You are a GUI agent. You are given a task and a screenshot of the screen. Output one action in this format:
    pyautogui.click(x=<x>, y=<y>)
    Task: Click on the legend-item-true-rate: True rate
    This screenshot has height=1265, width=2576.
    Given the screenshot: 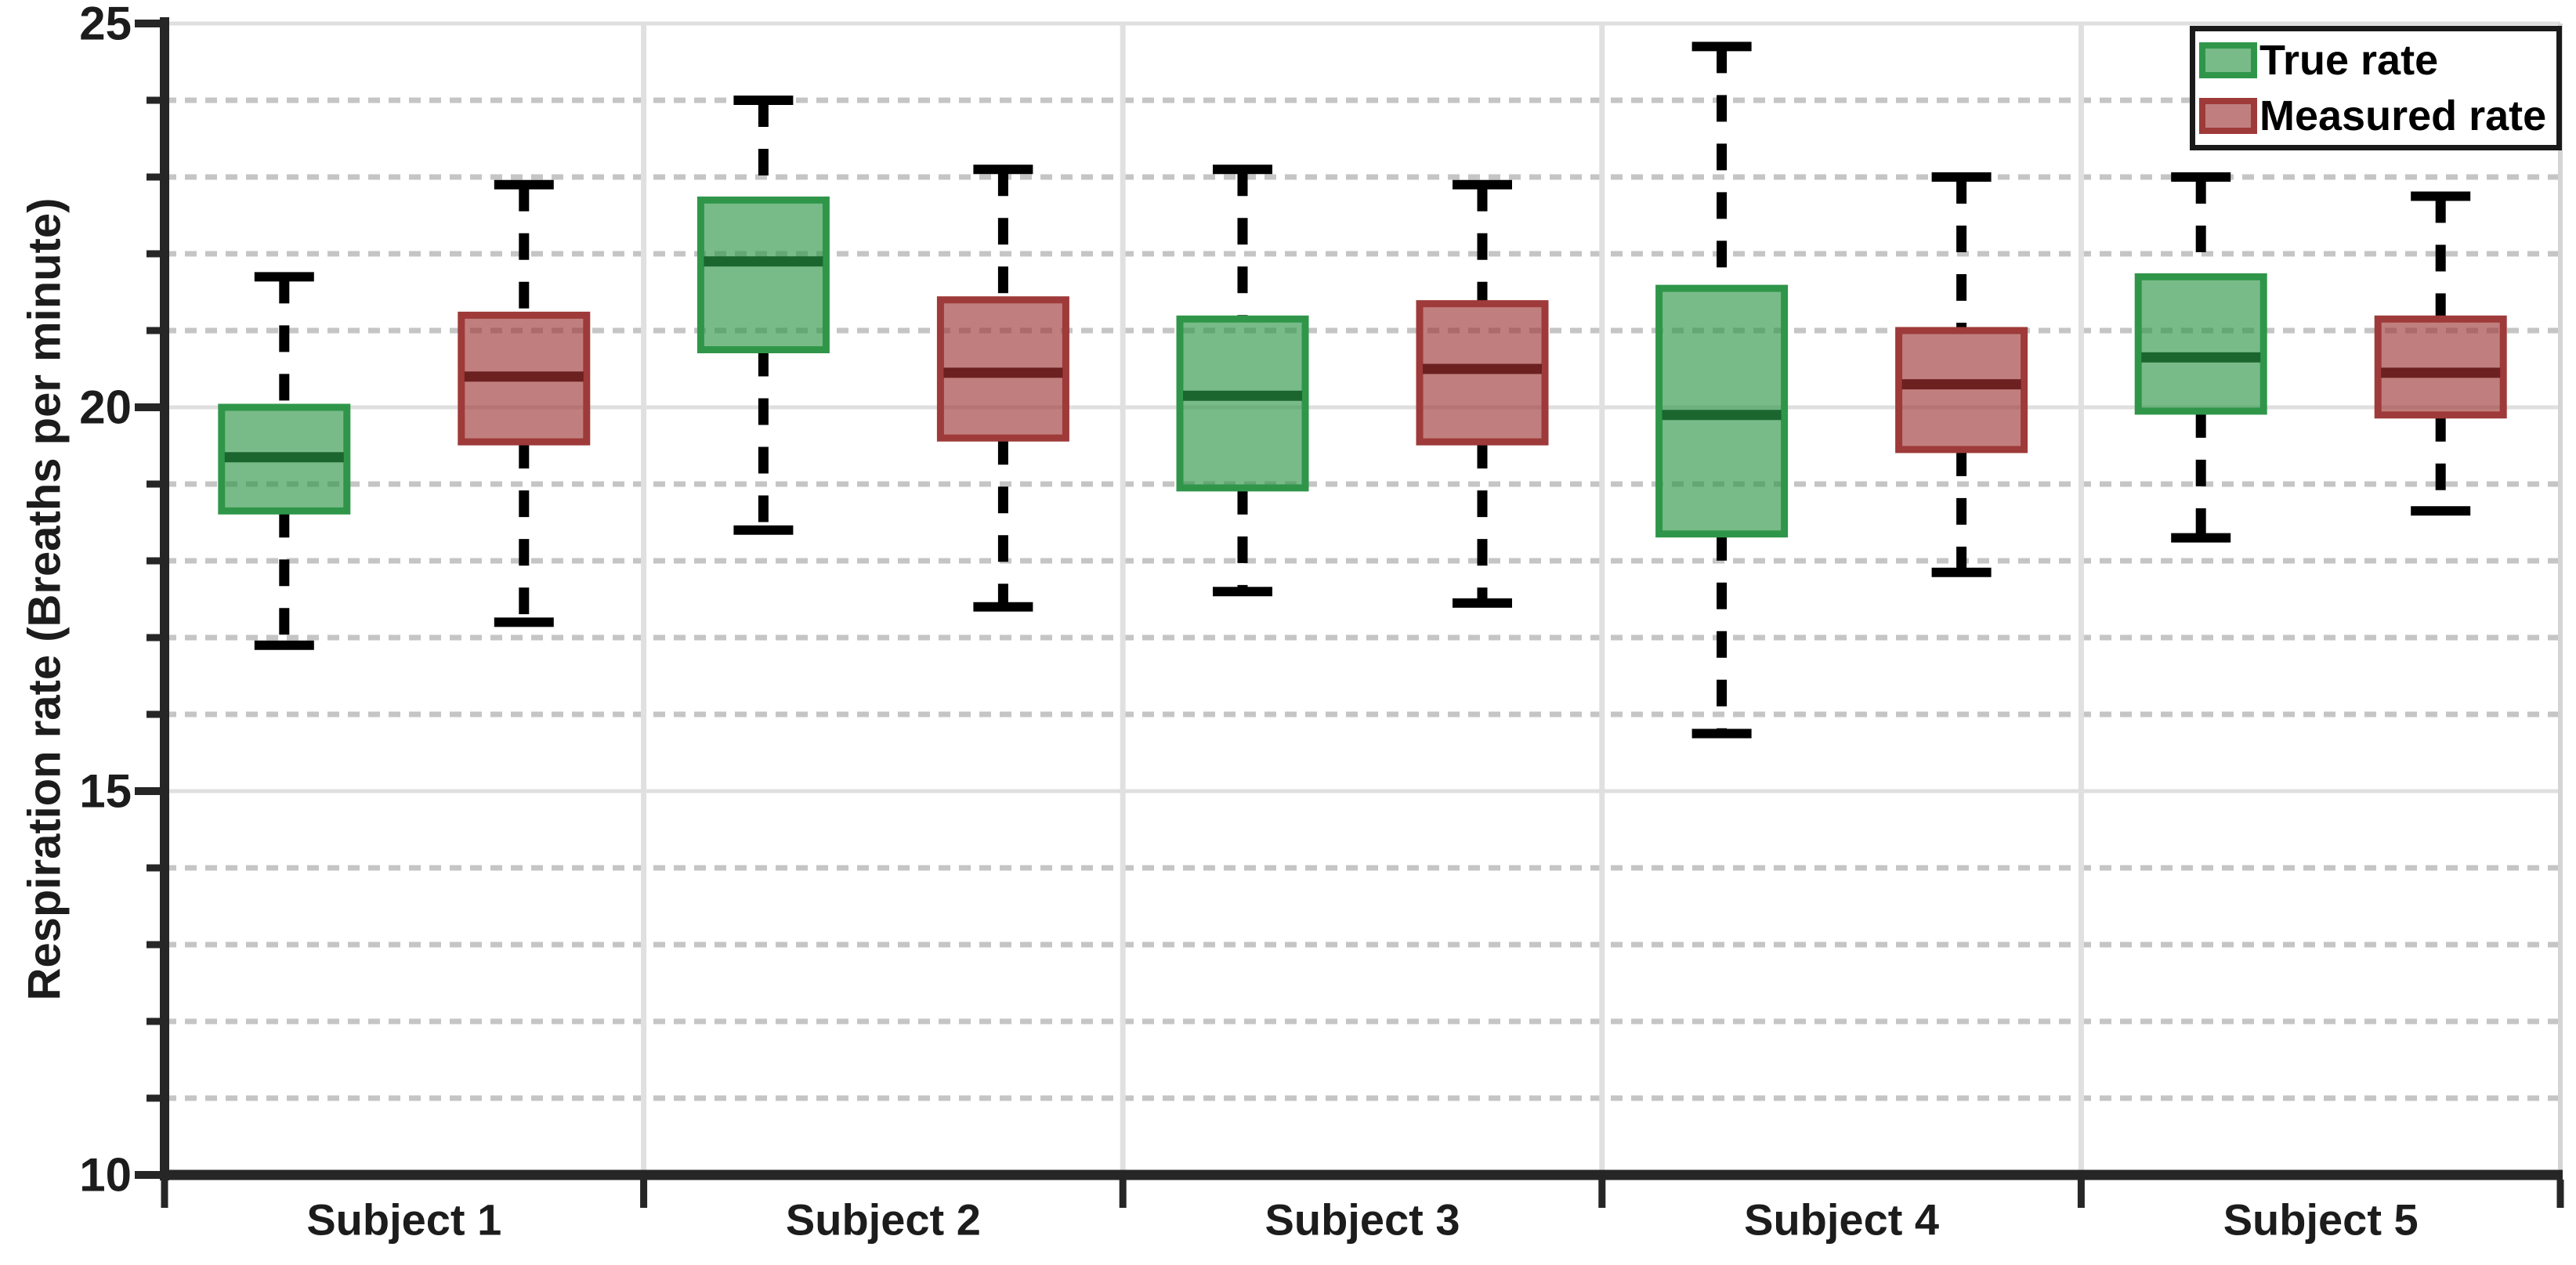 What is the action you would take?
    pyautogui.click(x=2378, y=61)
    